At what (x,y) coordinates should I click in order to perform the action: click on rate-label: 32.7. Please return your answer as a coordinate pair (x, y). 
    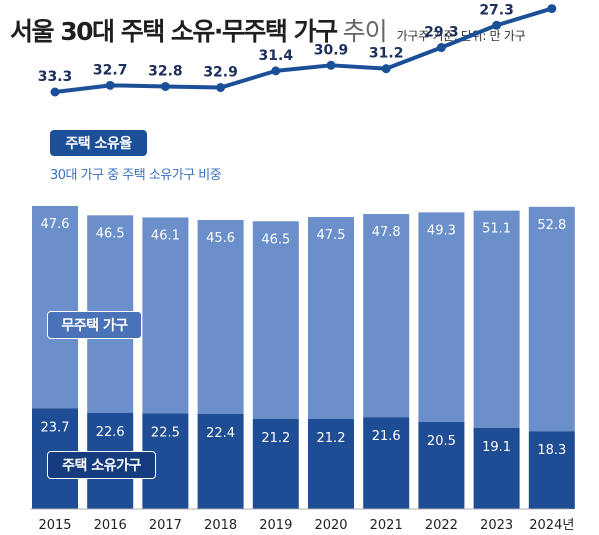
    Looking at the image, I should click on (110, 70).